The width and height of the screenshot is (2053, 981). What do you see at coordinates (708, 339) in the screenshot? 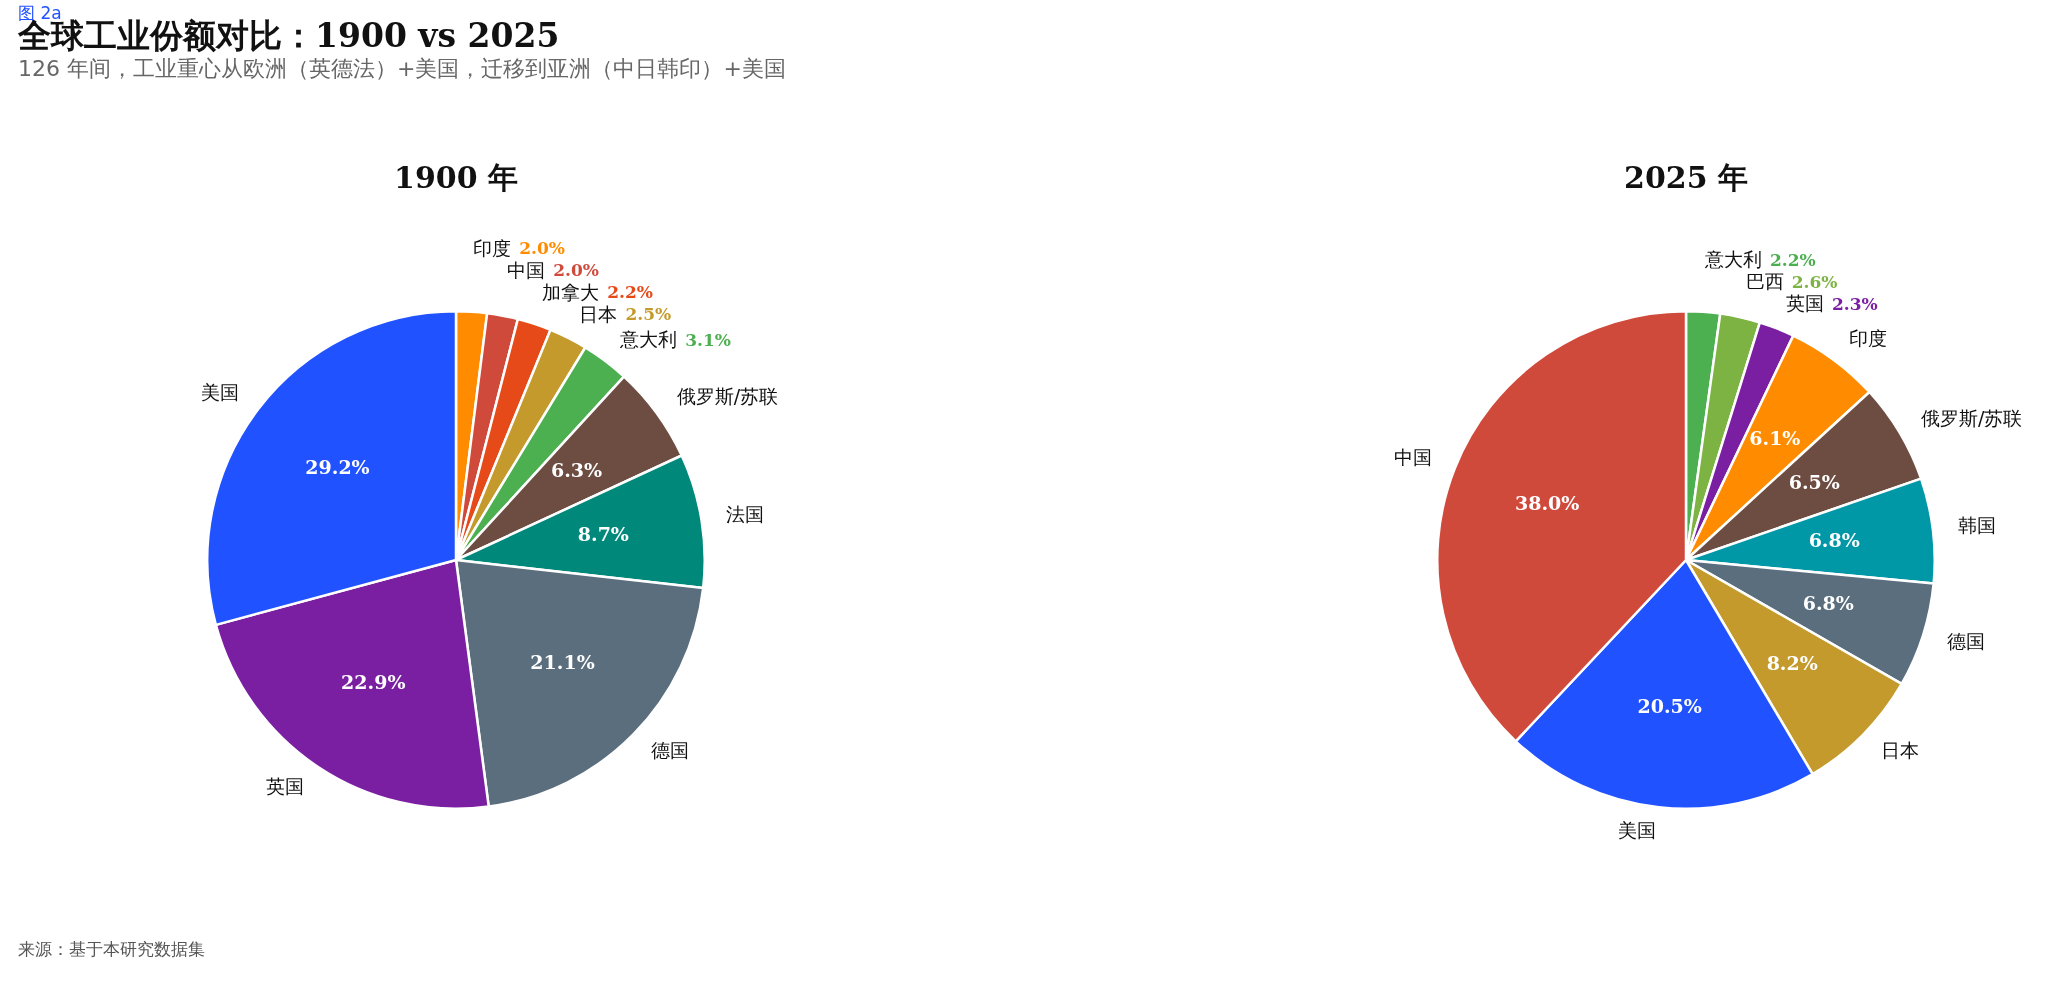
I see `data-label: 3.1%` at bounding box center [708, 339].